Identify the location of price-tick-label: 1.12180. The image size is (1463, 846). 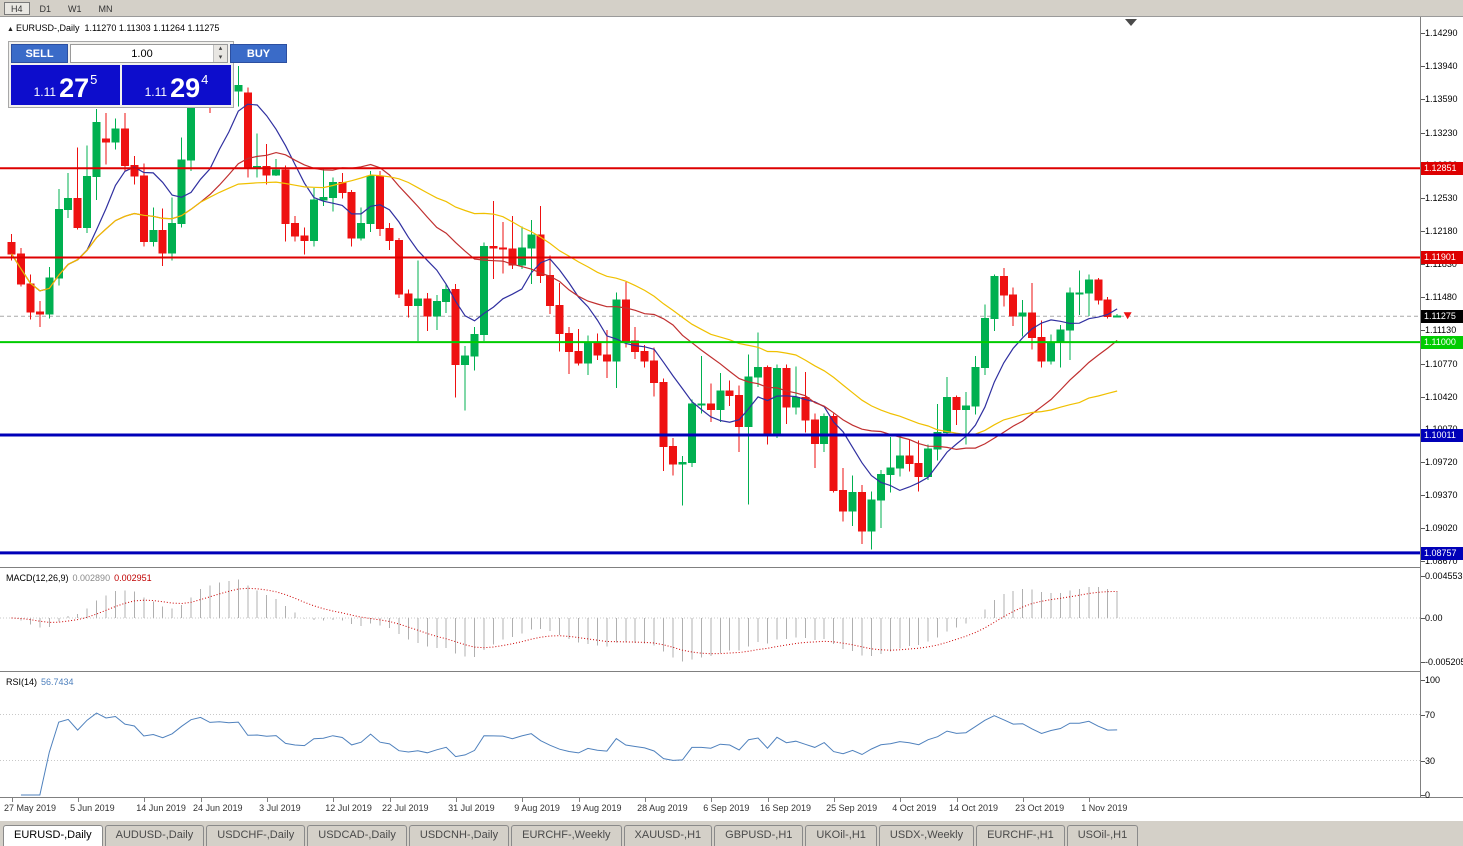
(1441, 231).